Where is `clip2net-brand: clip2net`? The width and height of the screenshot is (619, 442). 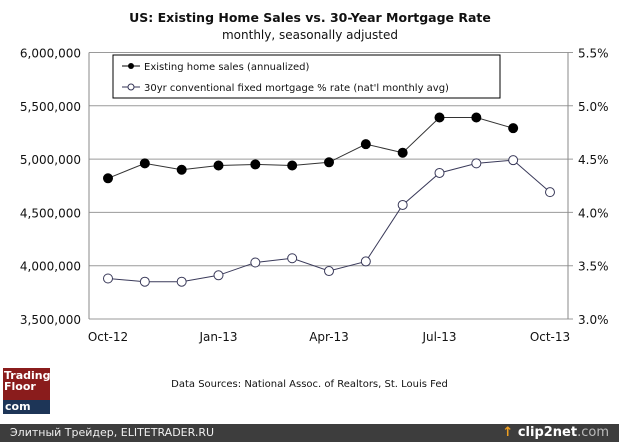
clip2net-brand: clip2net is located at coordinates (547, 432).